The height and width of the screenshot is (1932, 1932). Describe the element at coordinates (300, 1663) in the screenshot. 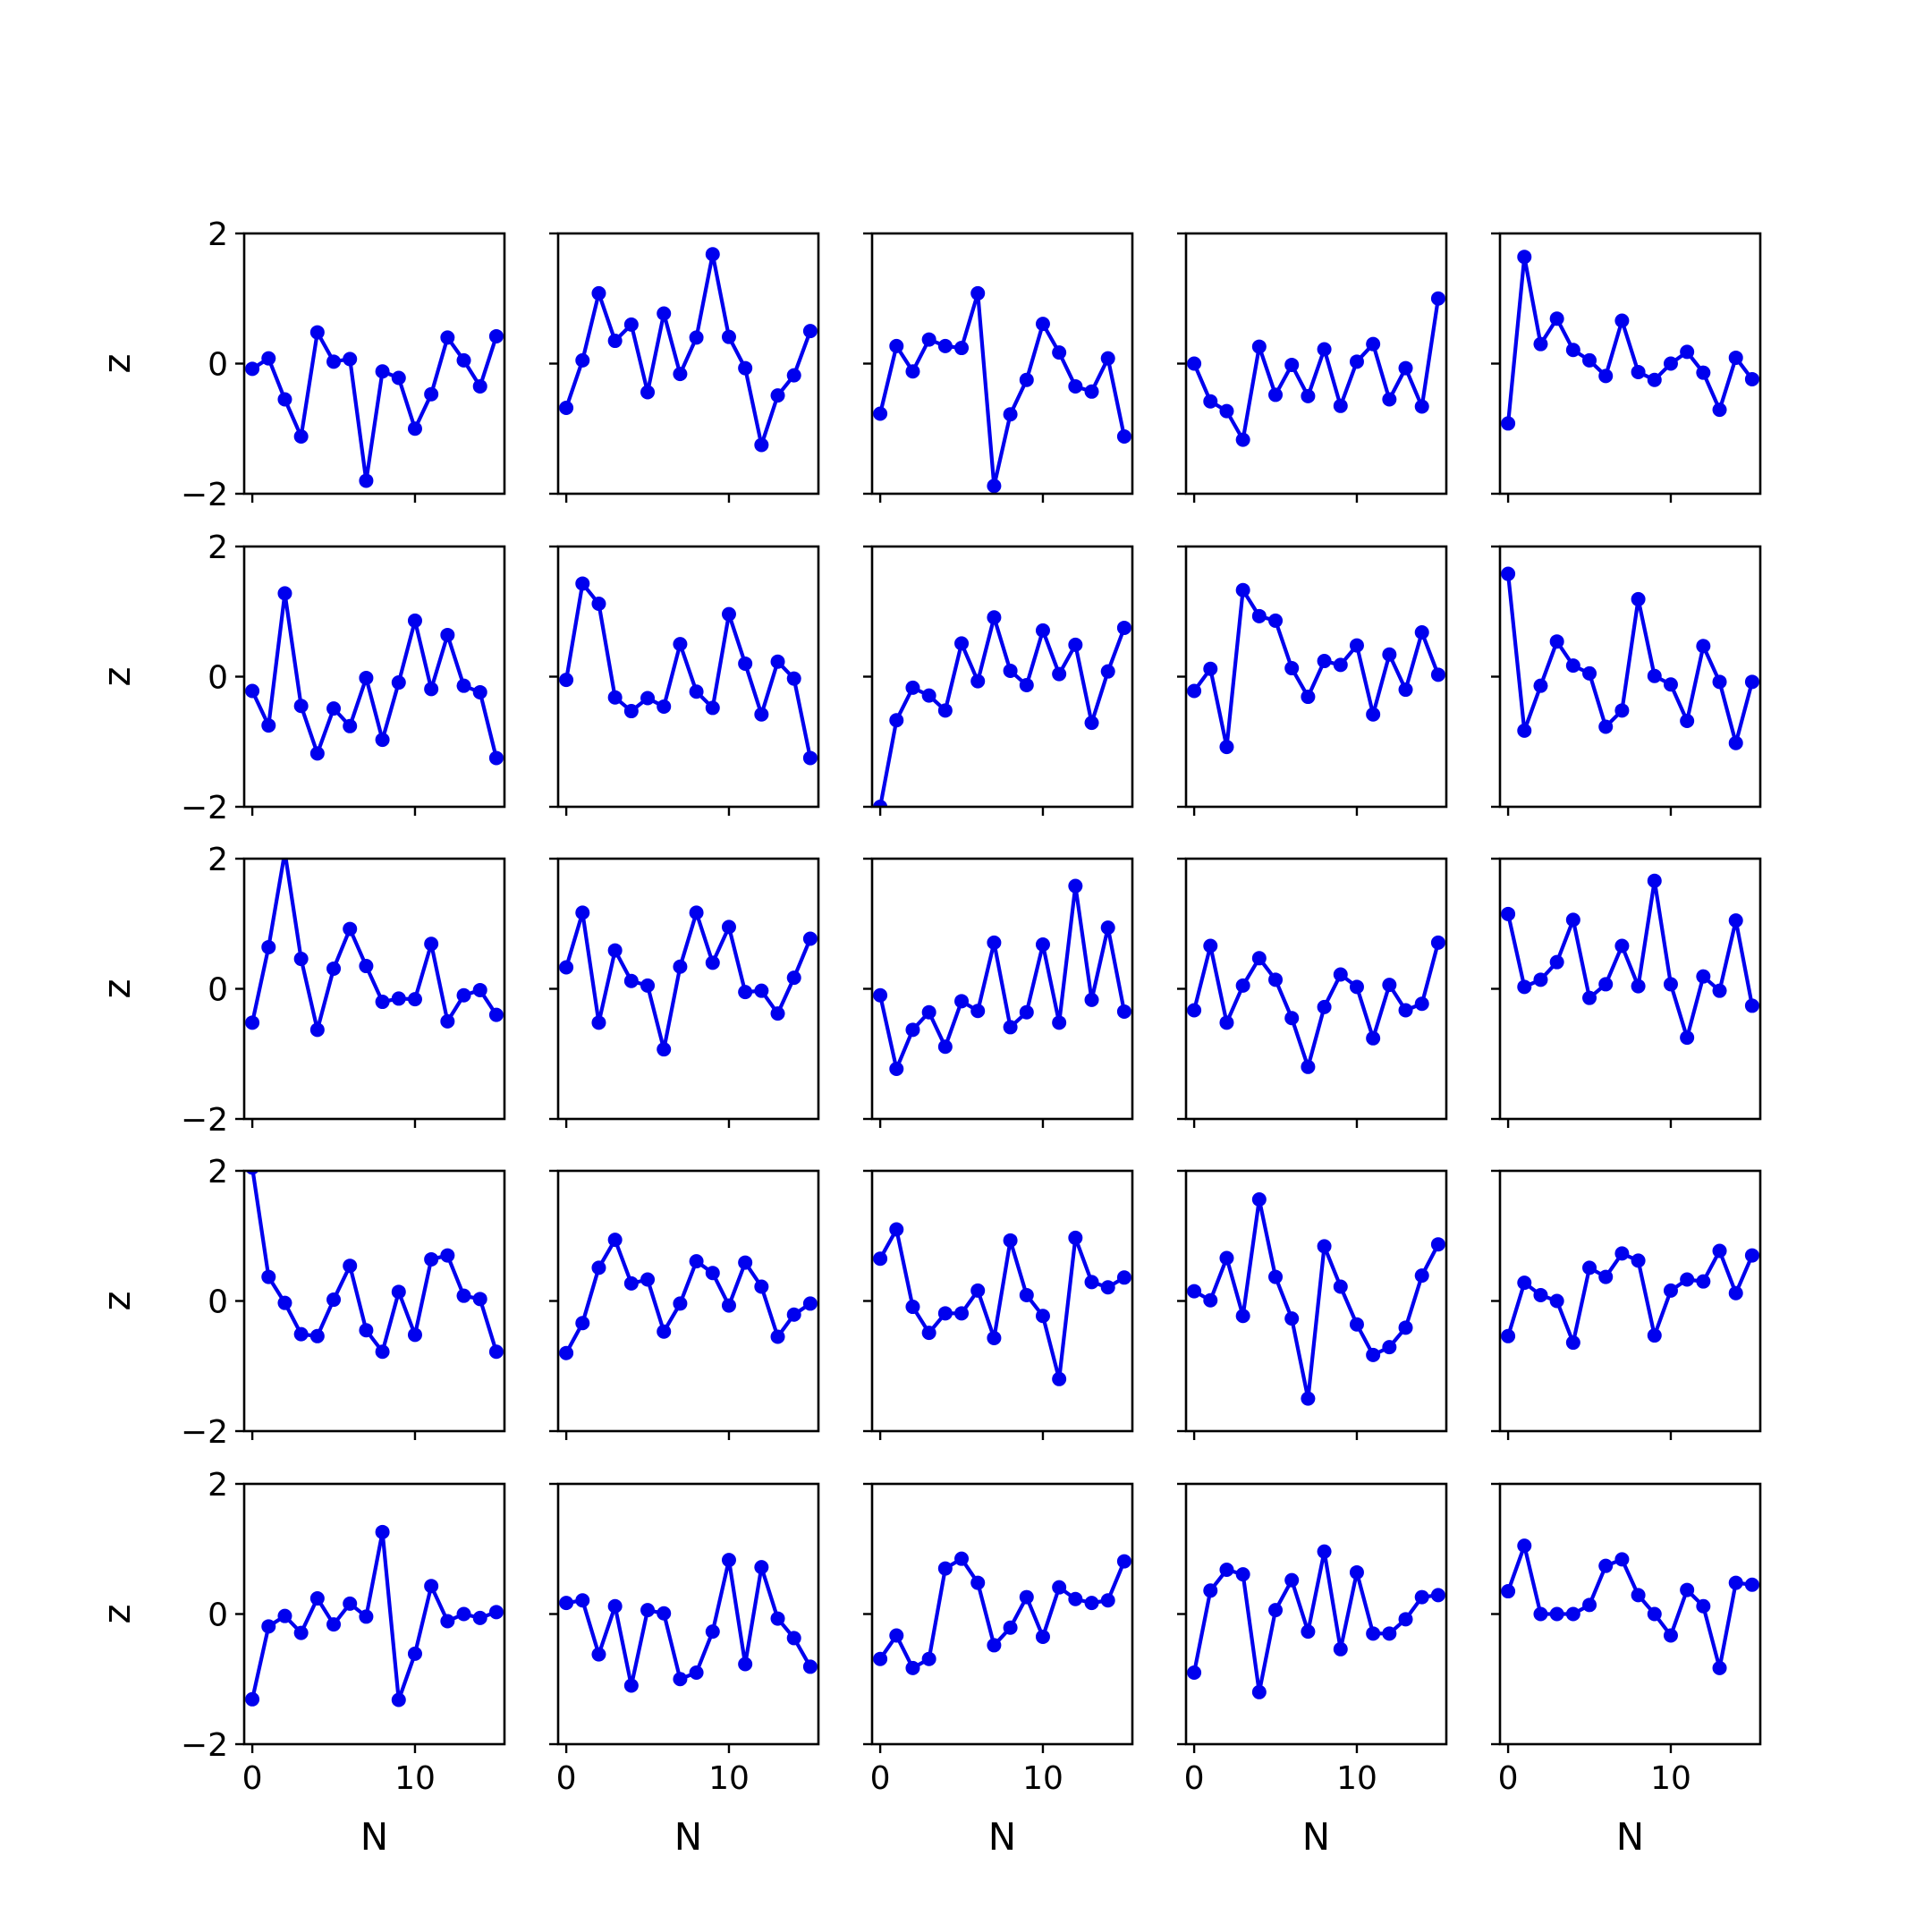

I see `subplot-r5-c1: 0 10 −2 0 2 z N` at that location.